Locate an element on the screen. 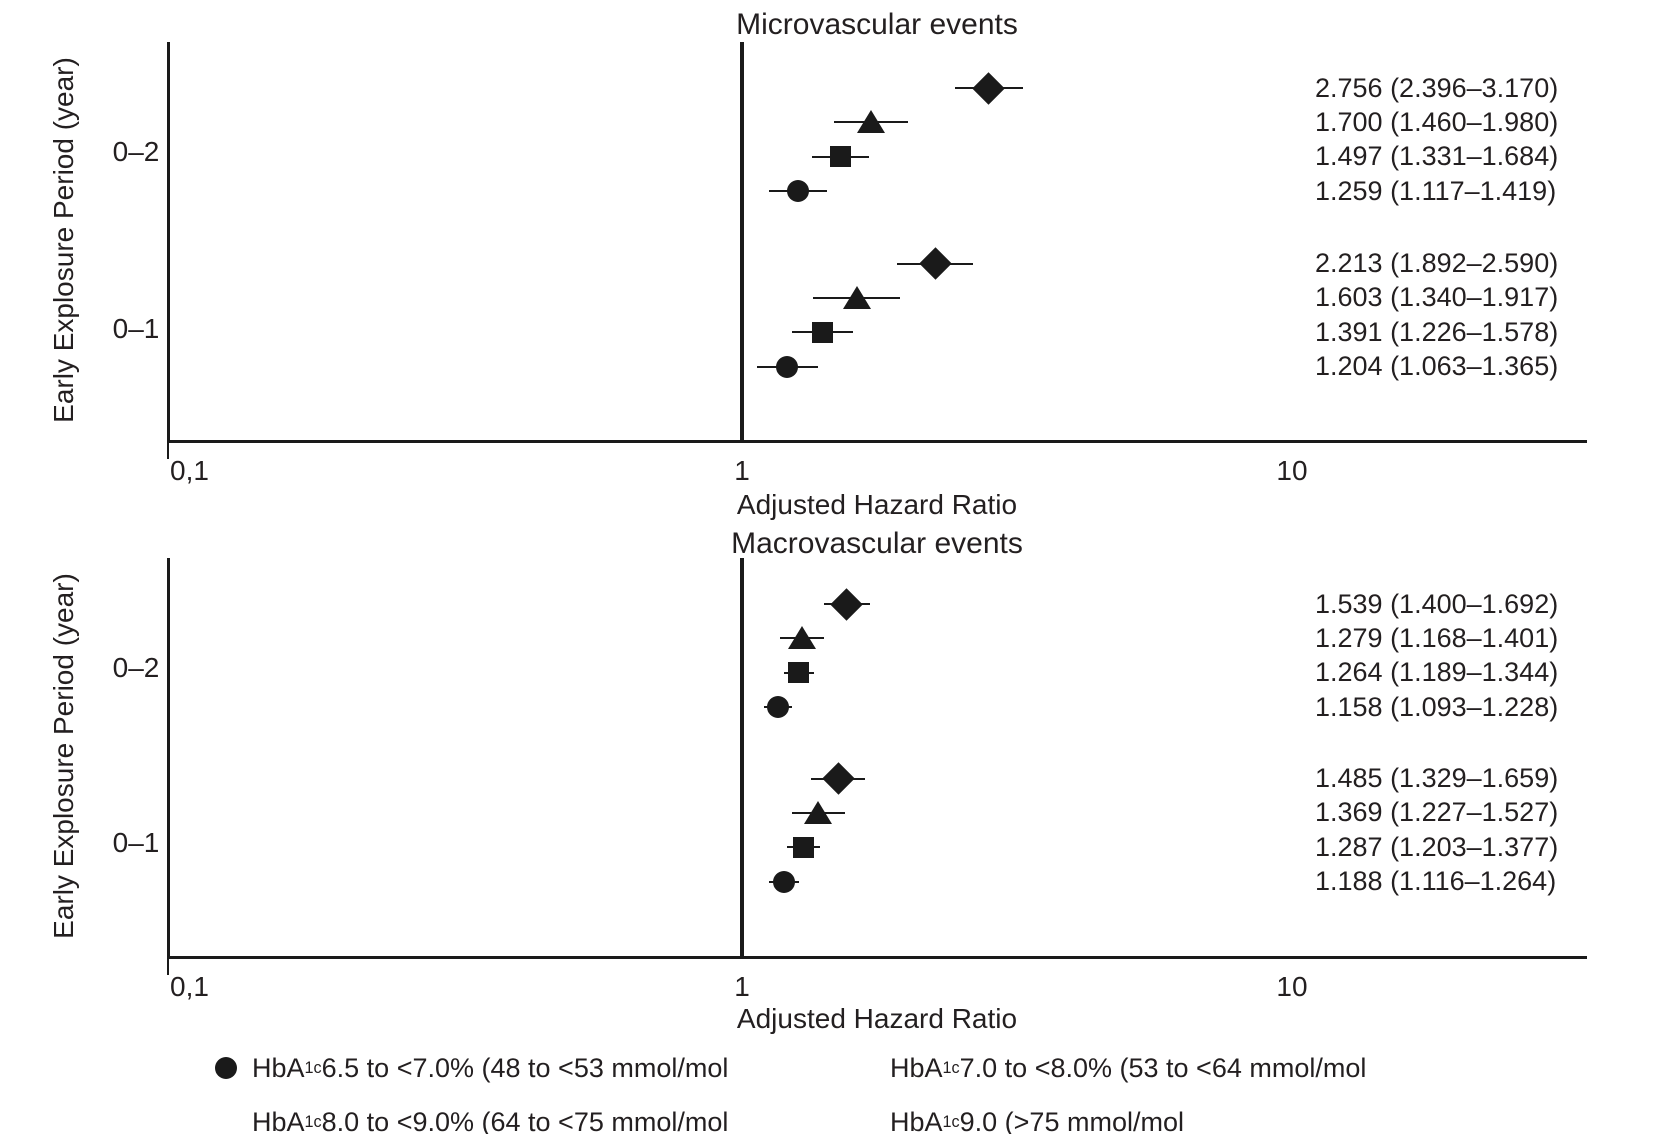 This screenshot has height=1134, width=1675. hr-value-label: 1.369 (1.227–1.527) is located at coordinates (1437, 812).